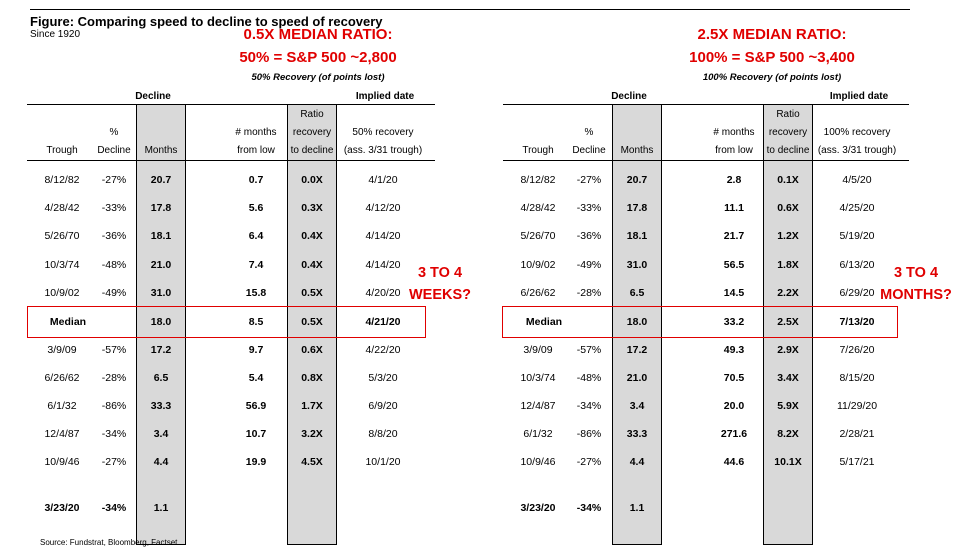 The width and height of the screenshot is (958, 552). I want to click on row-3-ratio-cell: 0.4X, so click(312, 236).